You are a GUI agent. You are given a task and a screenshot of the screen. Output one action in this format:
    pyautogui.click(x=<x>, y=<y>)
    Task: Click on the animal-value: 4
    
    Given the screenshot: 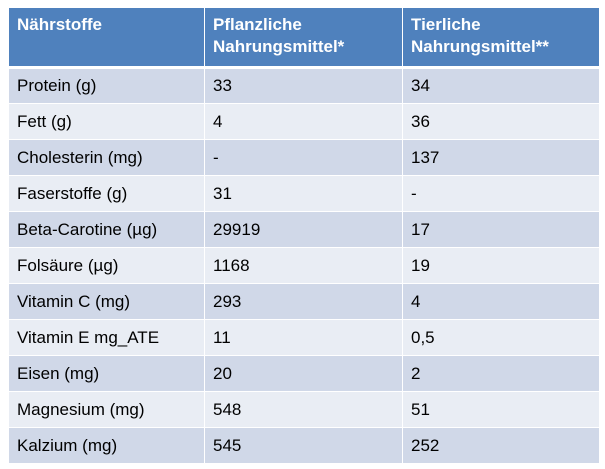 What is the action you would take?
    pyautogui.click(x=501, y=301)
    